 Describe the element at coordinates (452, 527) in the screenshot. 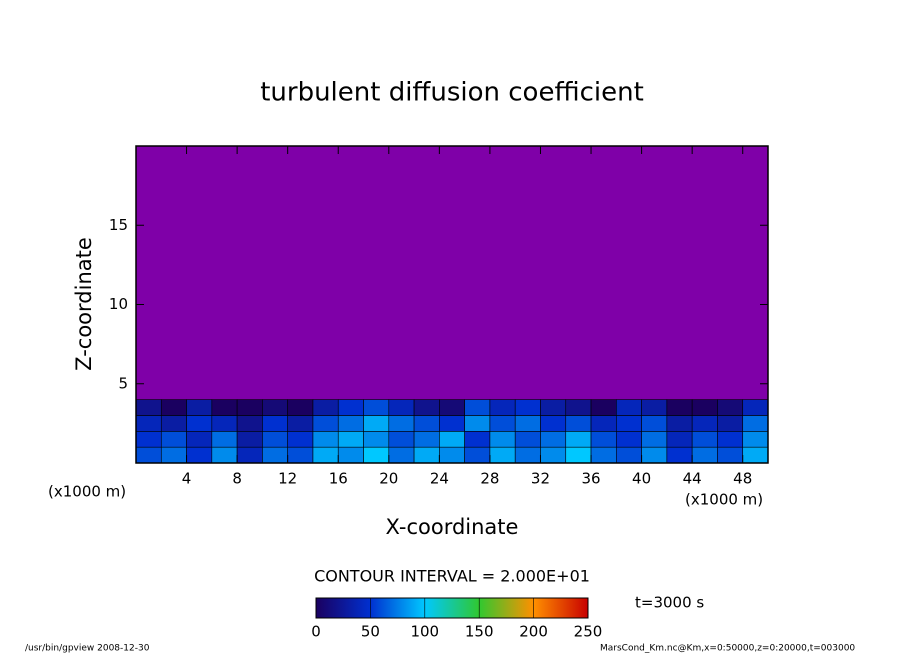

I see `x-axis-label: X-coordinate` at that location.